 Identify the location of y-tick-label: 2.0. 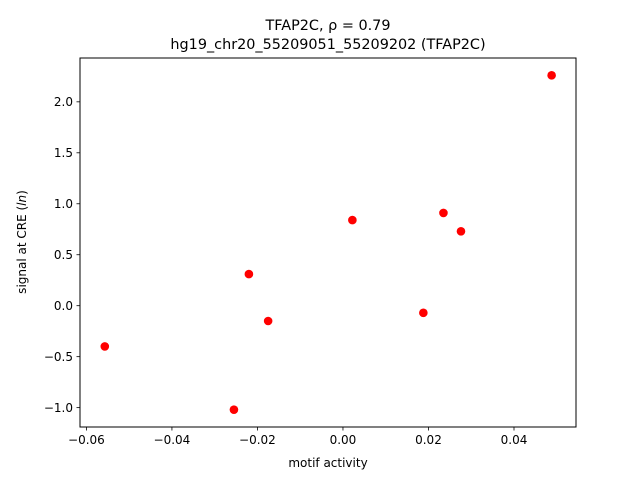
(63, 102).